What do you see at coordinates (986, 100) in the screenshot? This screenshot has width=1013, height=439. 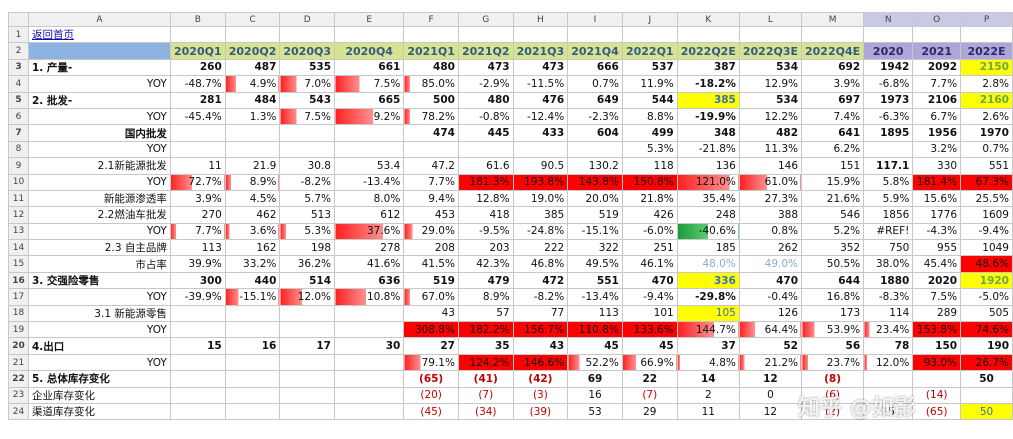 I see `cell: 2160` at bounding box center [986, 100].